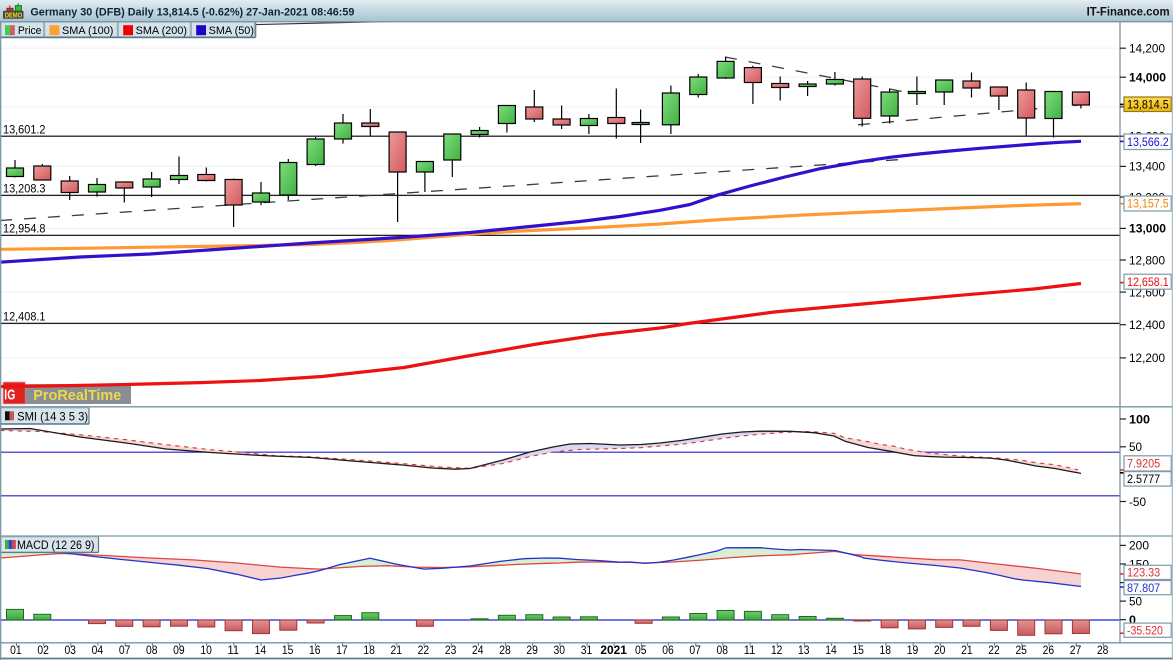 The width and height of the screenshot is (1173, 665). What do you see at coordinates (14, 14) in the screenshot?
I see `svg-text: DEMO` at bounding box center [14, 14].